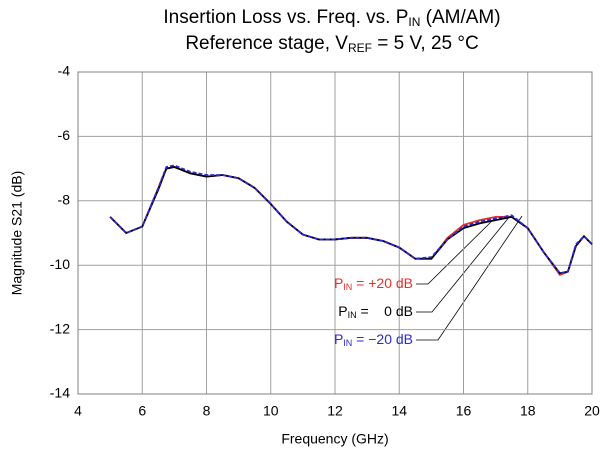  I want to click on y-tick-label: -6, so click(64, 135).